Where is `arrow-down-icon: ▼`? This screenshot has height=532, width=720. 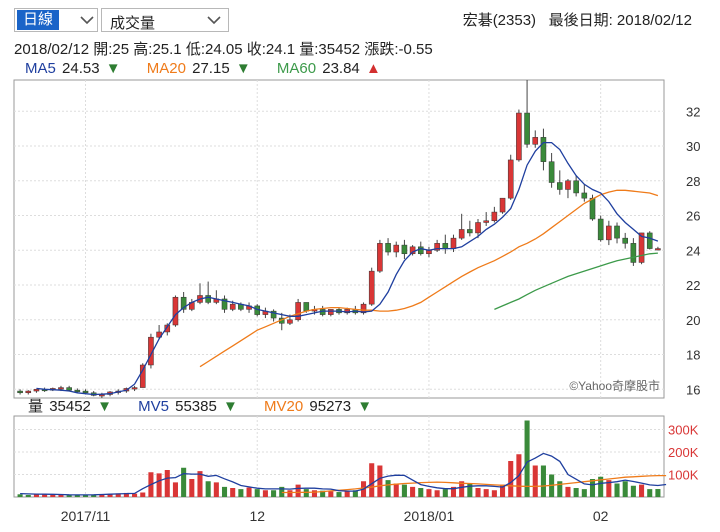
arrow-down-icon: ▼ is located at coordinates (365, 406).